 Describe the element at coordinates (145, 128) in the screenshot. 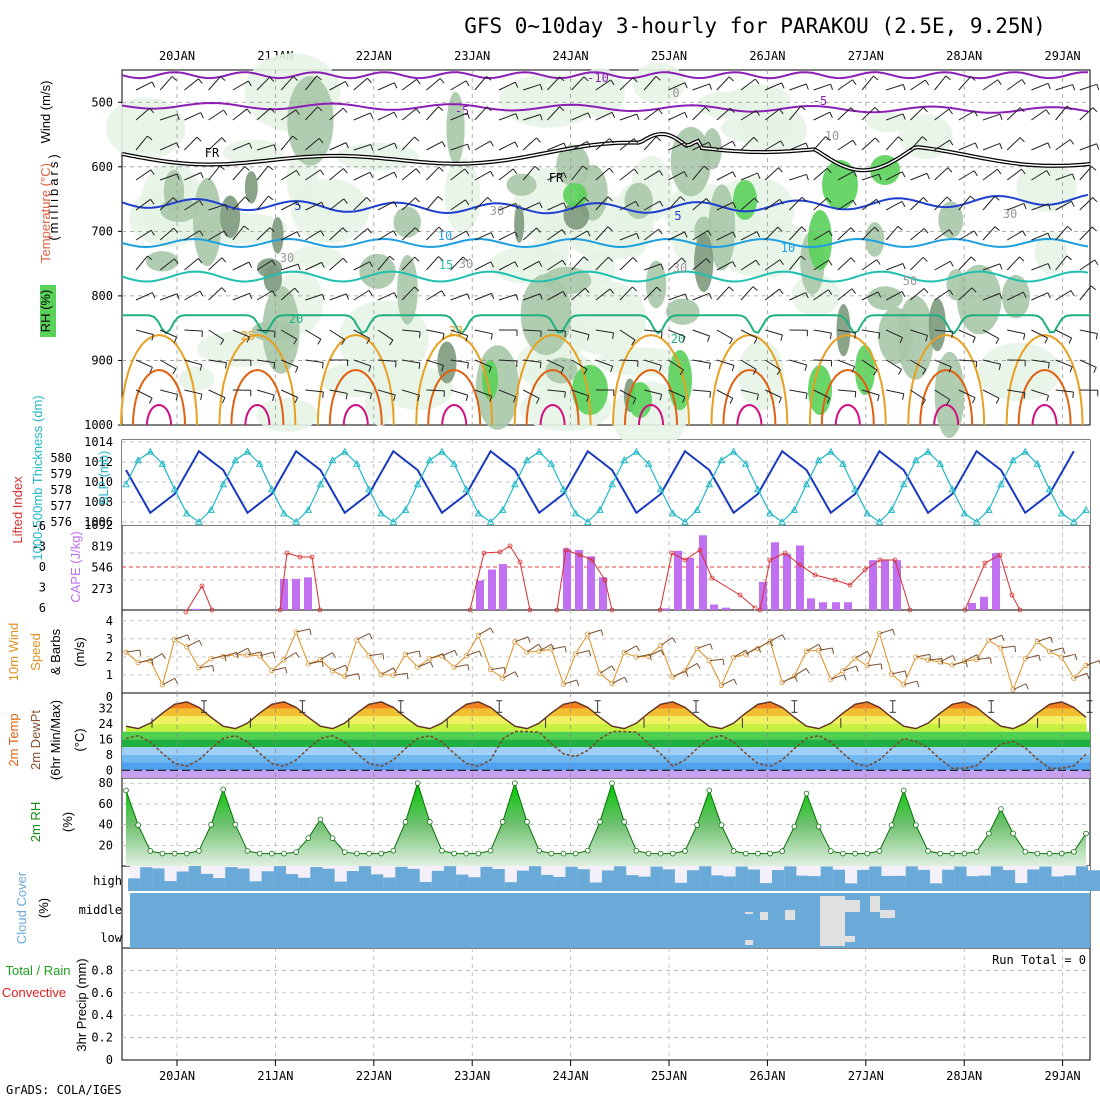

I see `rh-shade-light` at that location.